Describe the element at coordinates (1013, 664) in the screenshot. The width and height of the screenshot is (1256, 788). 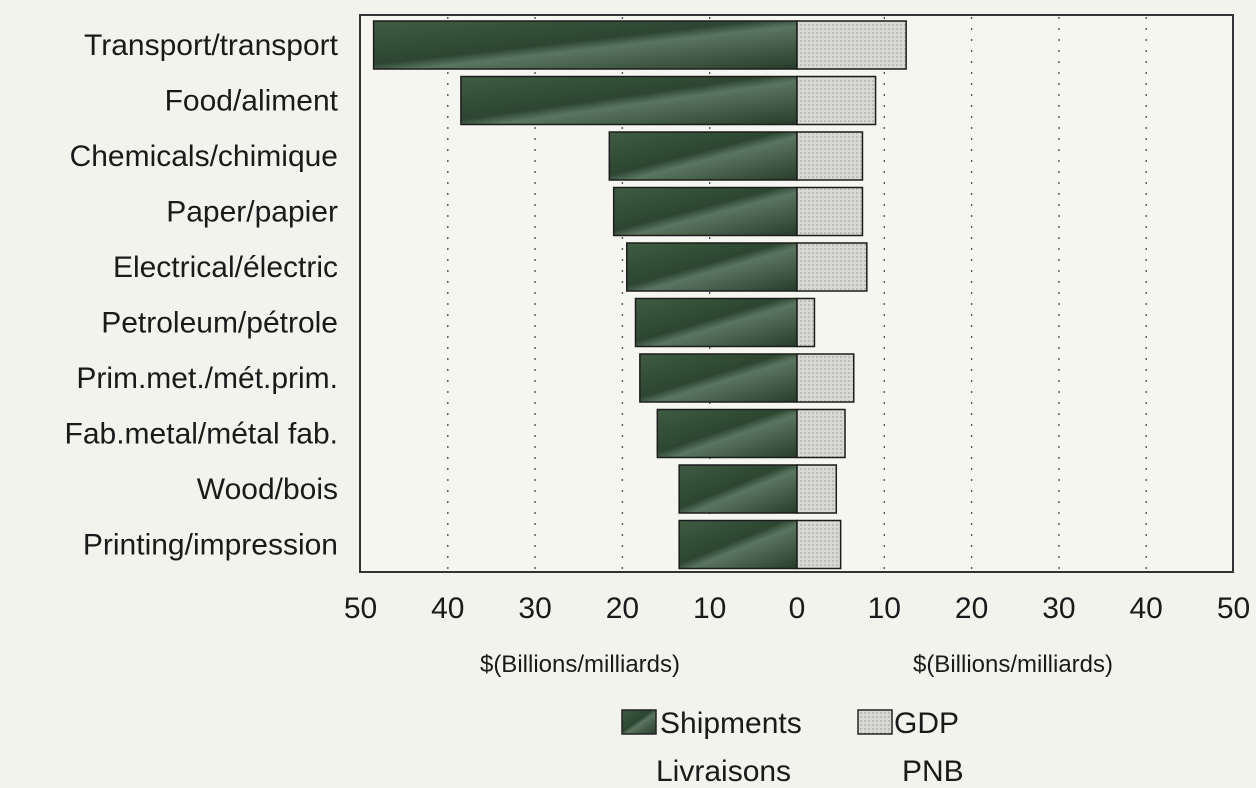
I see `x-axis-label-right: $(Billions/milliards)` at that location.